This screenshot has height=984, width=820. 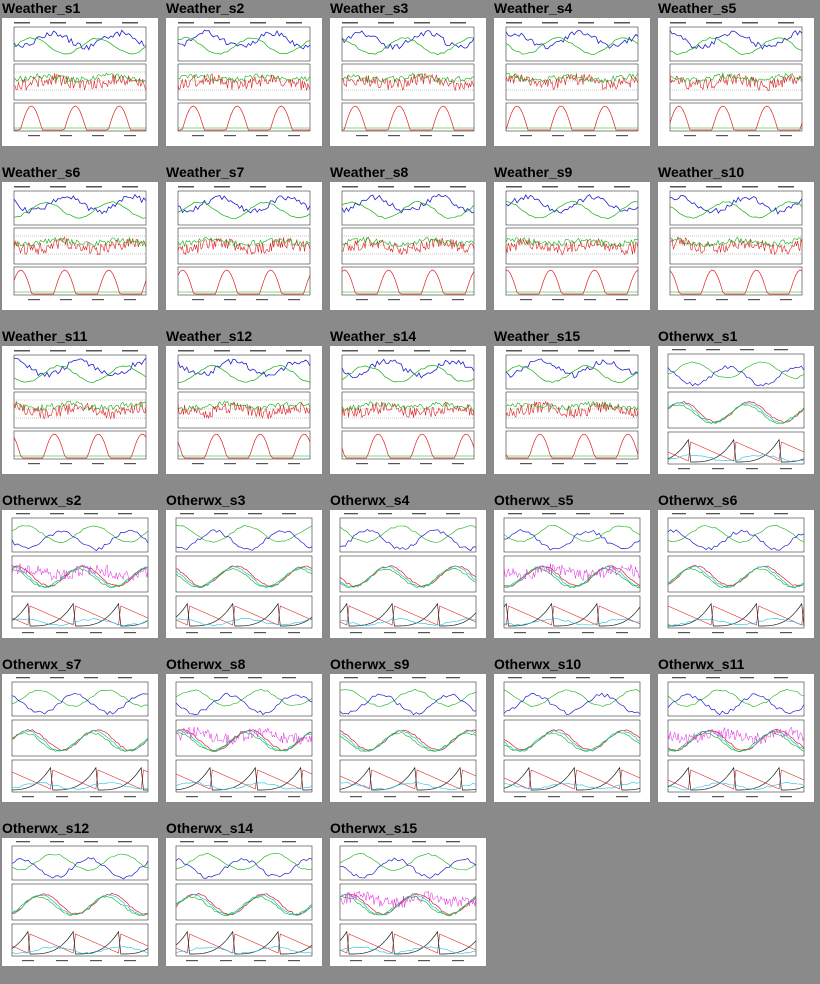 What do you see at coordinates (205, 172) in the screenshot?
I see `thumbnail-title: Weather_s7` at bounding box center [205, 172].